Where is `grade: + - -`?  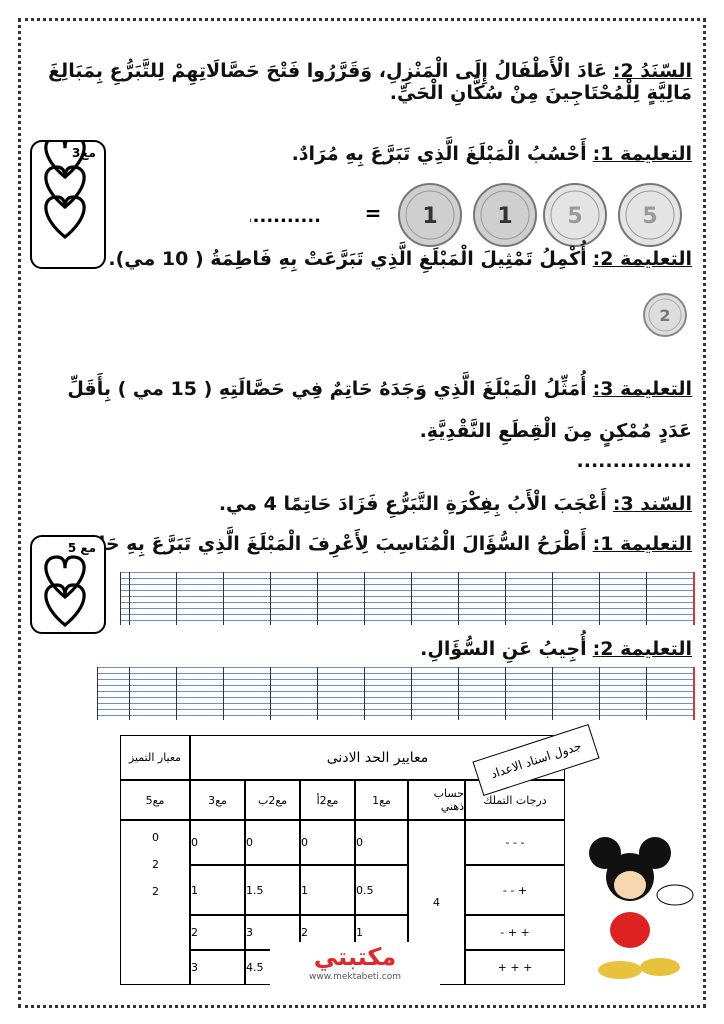
grade: + - - is located at coordinates (515, 890).